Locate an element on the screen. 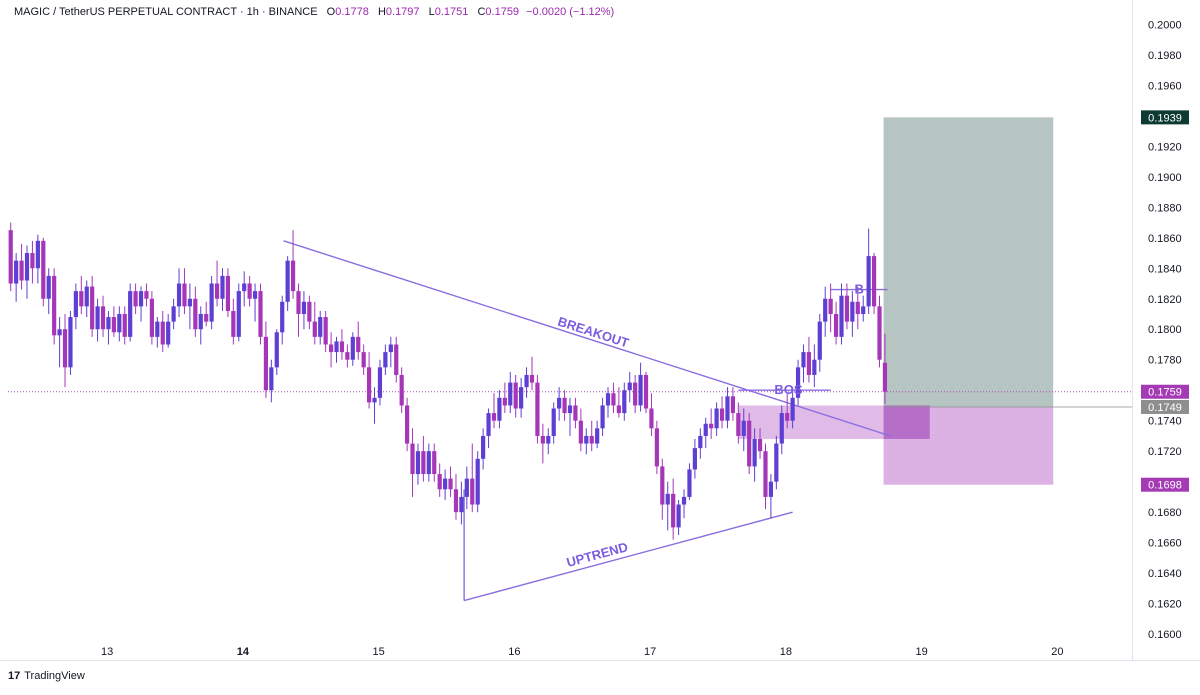 This screenshot has height=695, width=1200. tradingview-brand: 17 TradingView is located at coordinates (46, 676).